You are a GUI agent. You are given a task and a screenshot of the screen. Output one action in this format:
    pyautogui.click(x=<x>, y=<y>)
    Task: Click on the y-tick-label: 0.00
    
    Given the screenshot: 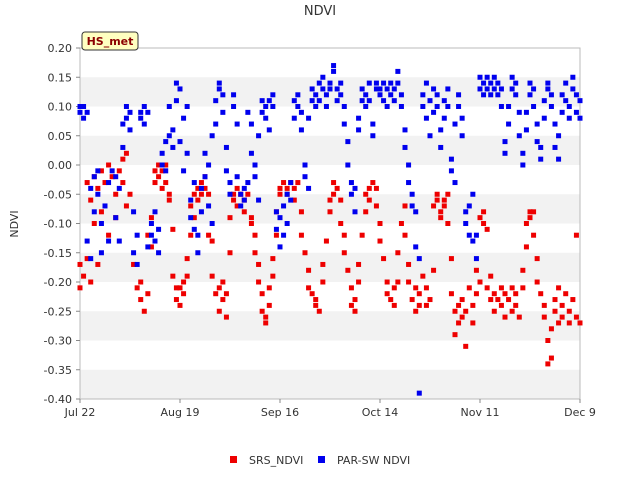 What is the action you would take?
    pyautogui.click(x=60, y=165)
    